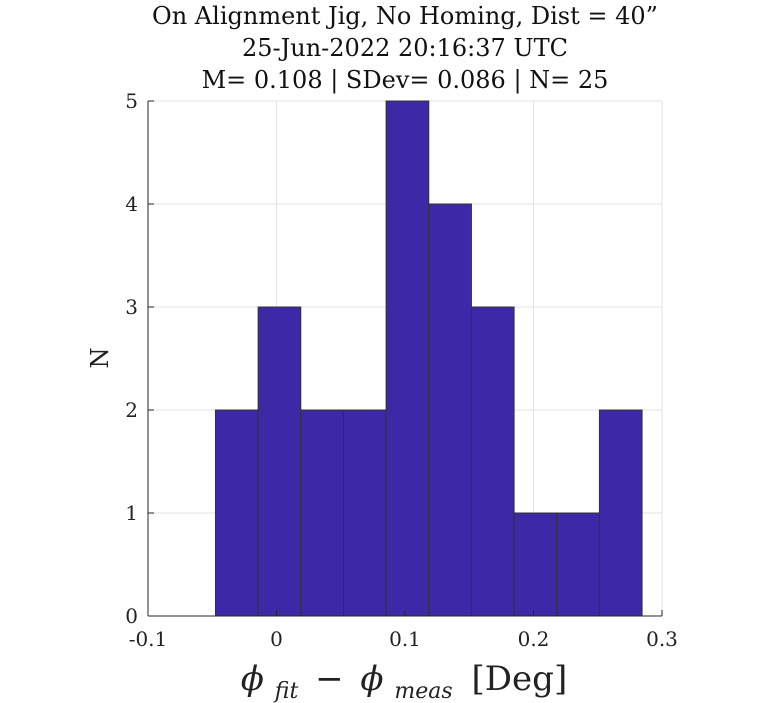 The width and height of the screenshot is (781, 703). Describe the element at coordinates (131, 616) in the screenshot. I see `y-tick-label: 0` at that location.